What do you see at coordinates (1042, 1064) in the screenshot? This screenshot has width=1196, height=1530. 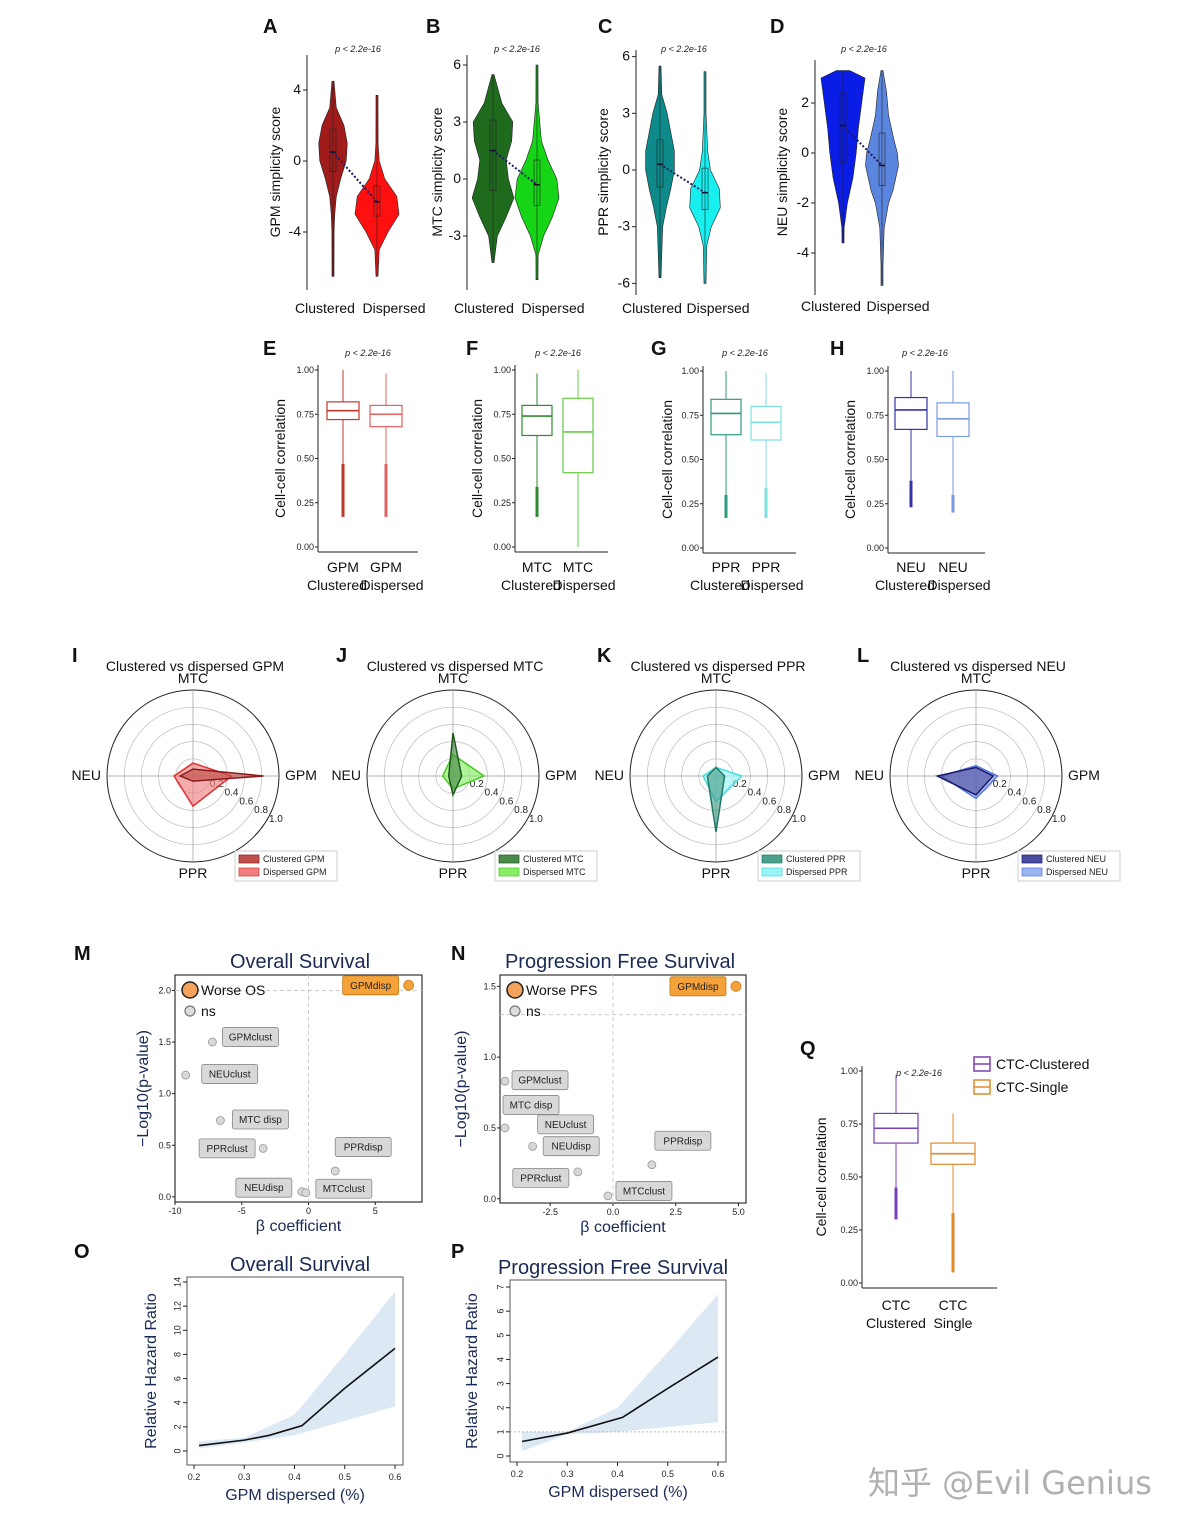 I see `legend-label: CTC-Clustered` at bounding box center [1042, 1064].